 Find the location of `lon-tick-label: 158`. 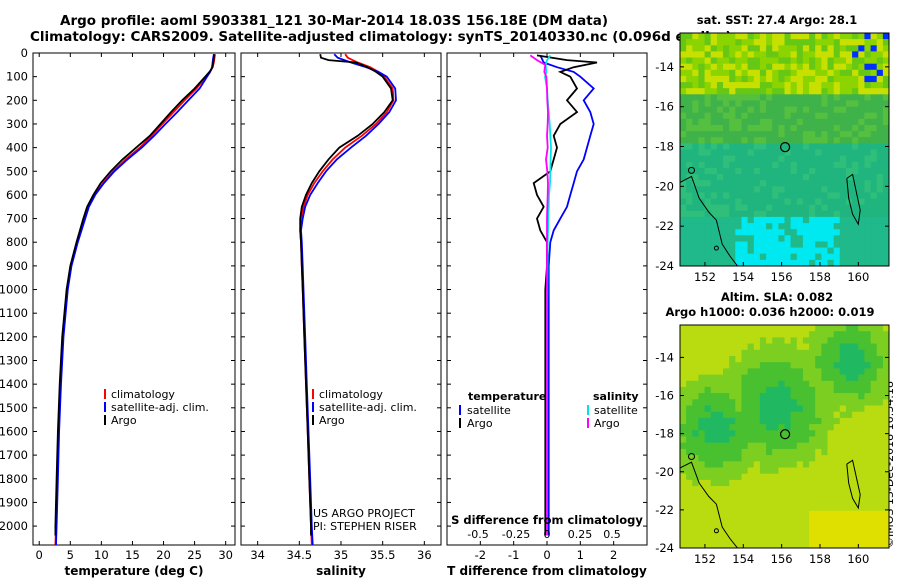

lon-tick-label: 158 is located at coordinates (820, 559).